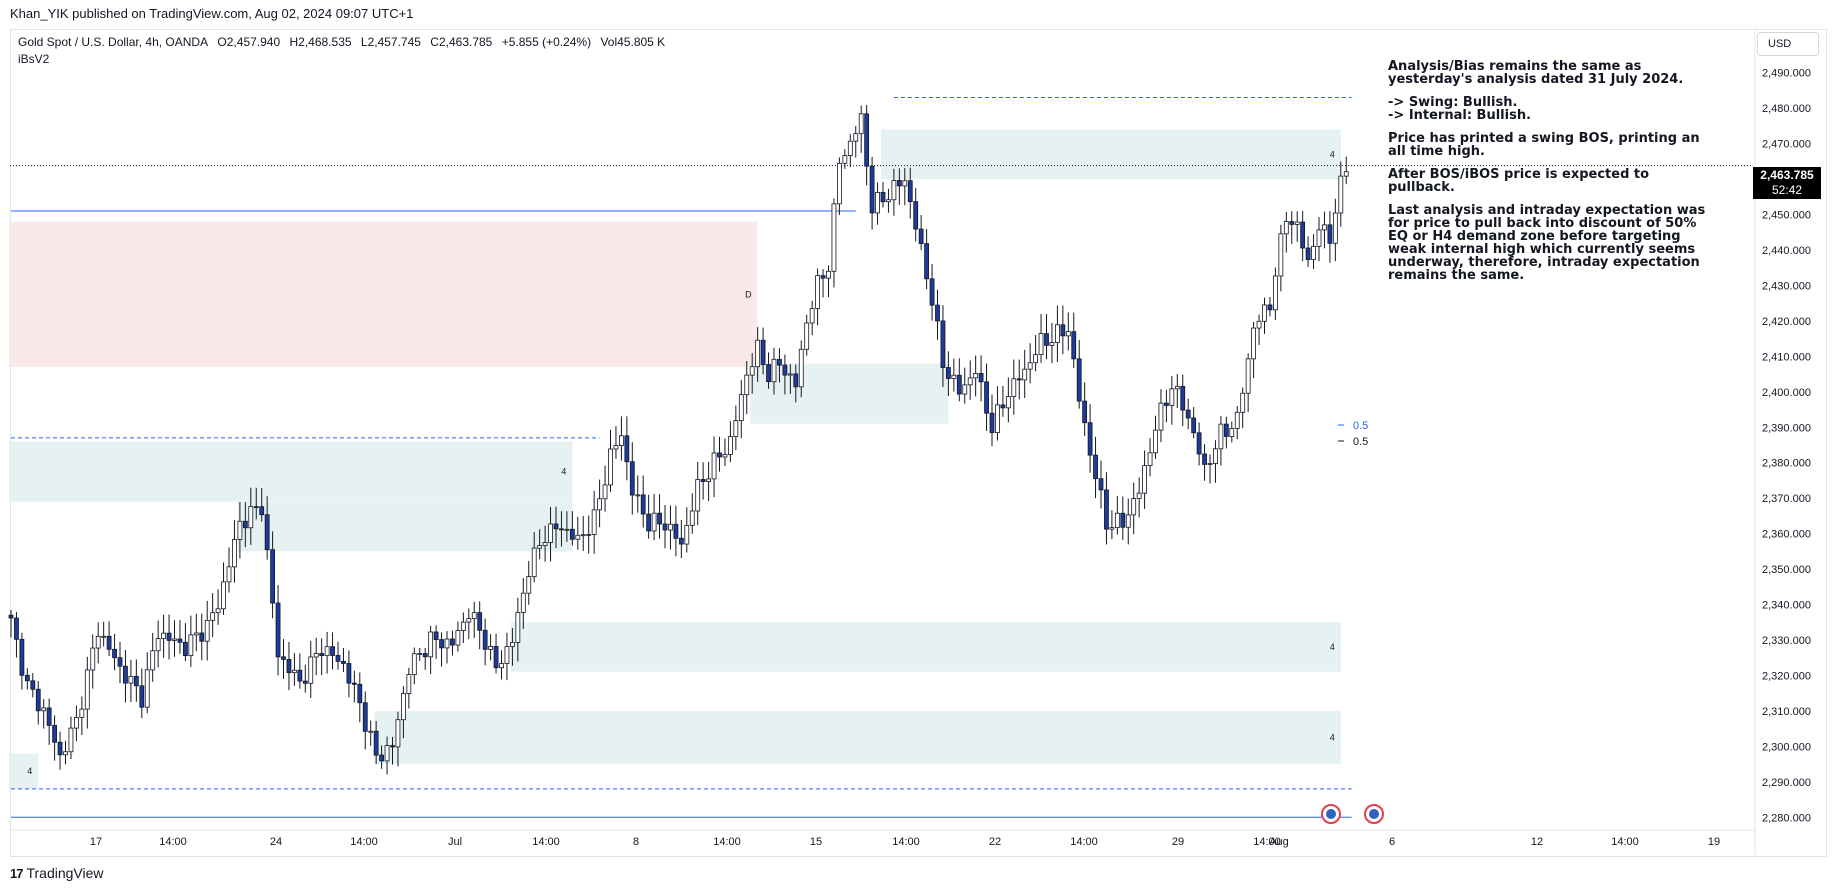  What do you see at coordinates (636, 842) in the screenshot?
I see `x-tick-label: 8` at bounding box center [636, 842].